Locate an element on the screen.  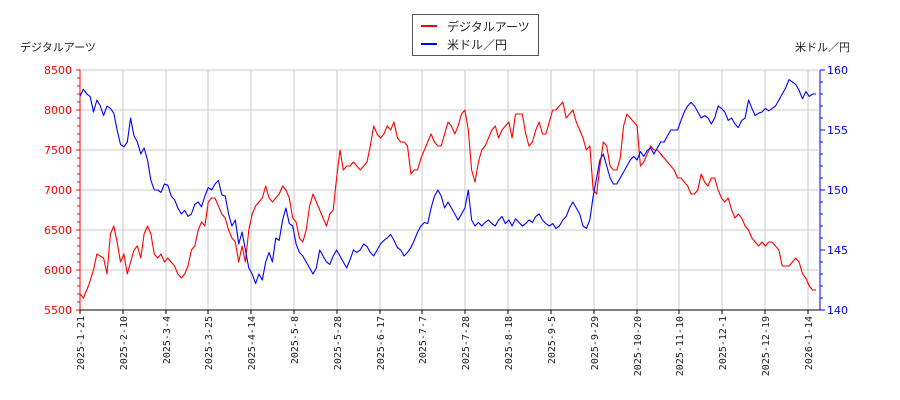
left-y-tick-label: 6000 is located at coordinates (58, 270).